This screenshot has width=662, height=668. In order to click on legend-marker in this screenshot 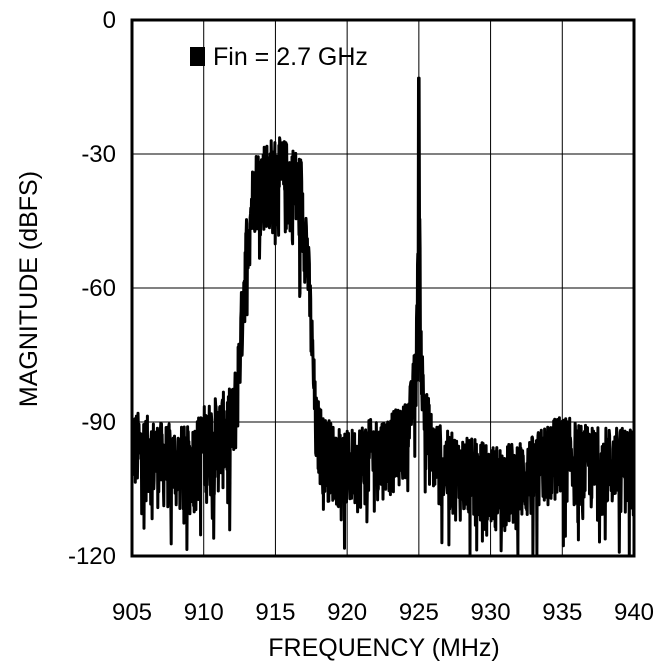, I will do `click(197, 56)`.